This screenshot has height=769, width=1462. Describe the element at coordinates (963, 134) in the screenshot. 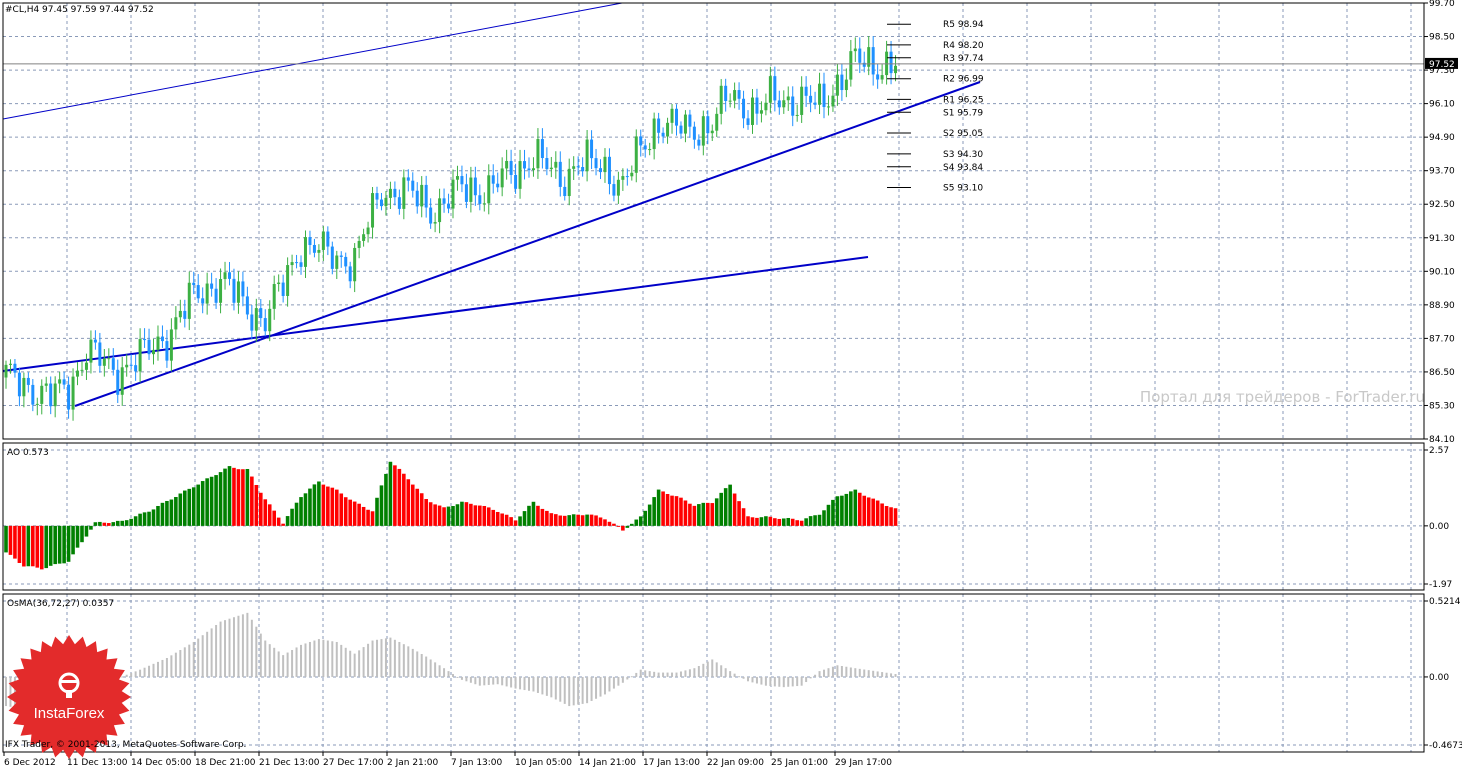

I see `pivot-label: S2 95.05` at that location.